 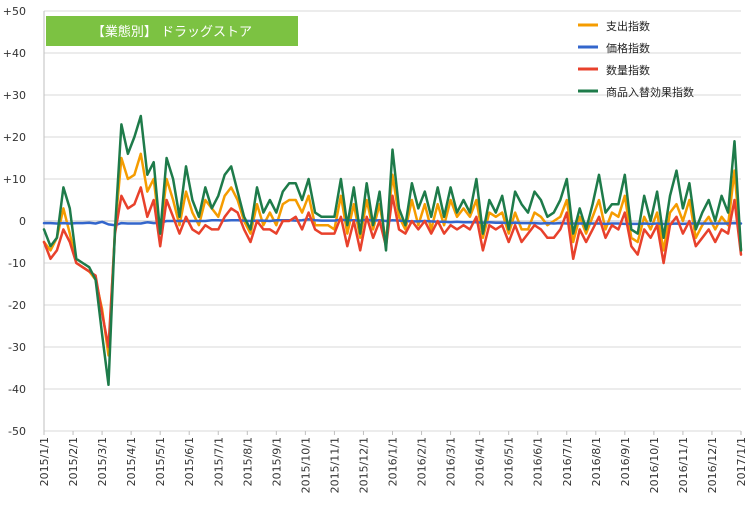 What do you see at coordinates (14, 221) in the screenshot?
I see `y-axis-ticks: +50 +40 +30 +20 +10 0 -10 -20 -30 -40 -50` at bounding box center [14, 221].